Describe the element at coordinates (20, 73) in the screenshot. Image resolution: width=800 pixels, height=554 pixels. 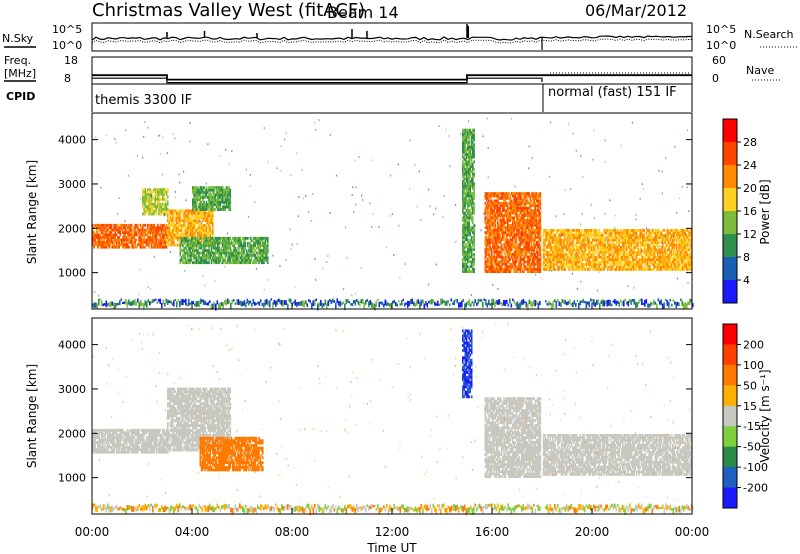
I see `freq-left-label-2: [MHz]` at that location.